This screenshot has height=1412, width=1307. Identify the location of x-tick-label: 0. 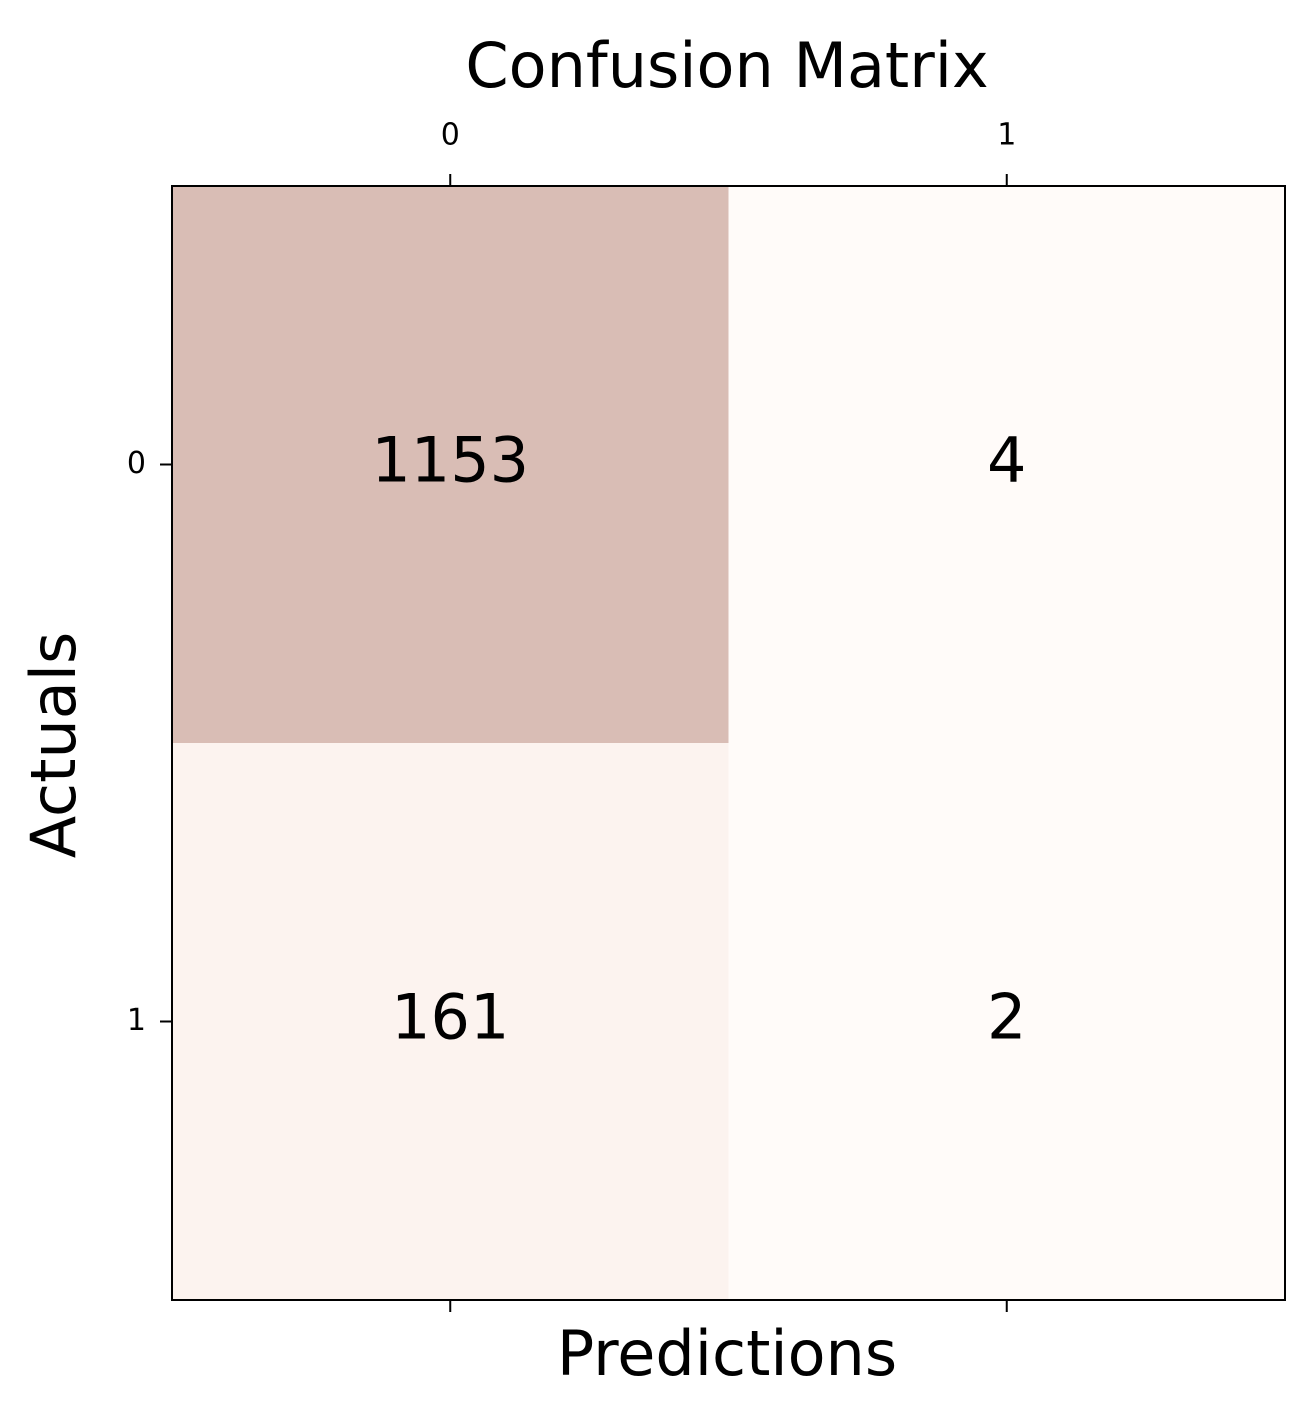
(450, 135).